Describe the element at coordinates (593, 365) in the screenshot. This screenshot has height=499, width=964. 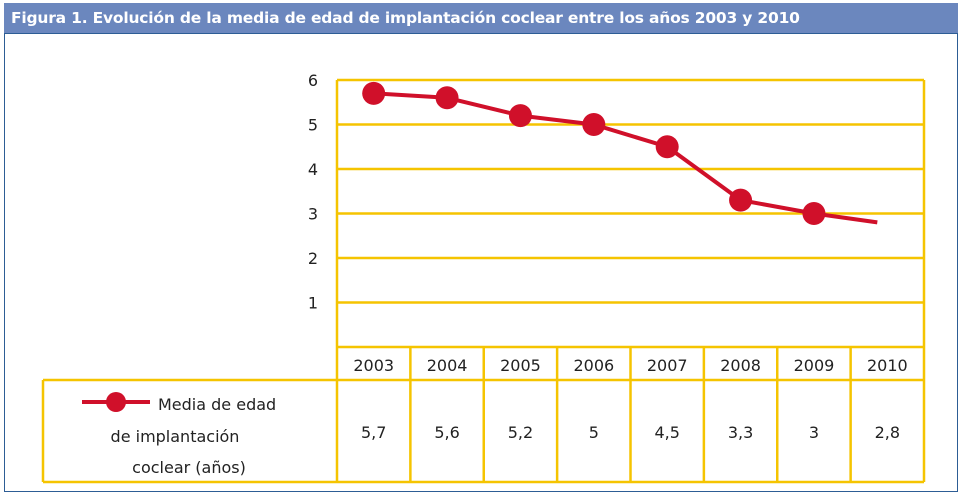
I see `x-tick-label: 2006` at that location.